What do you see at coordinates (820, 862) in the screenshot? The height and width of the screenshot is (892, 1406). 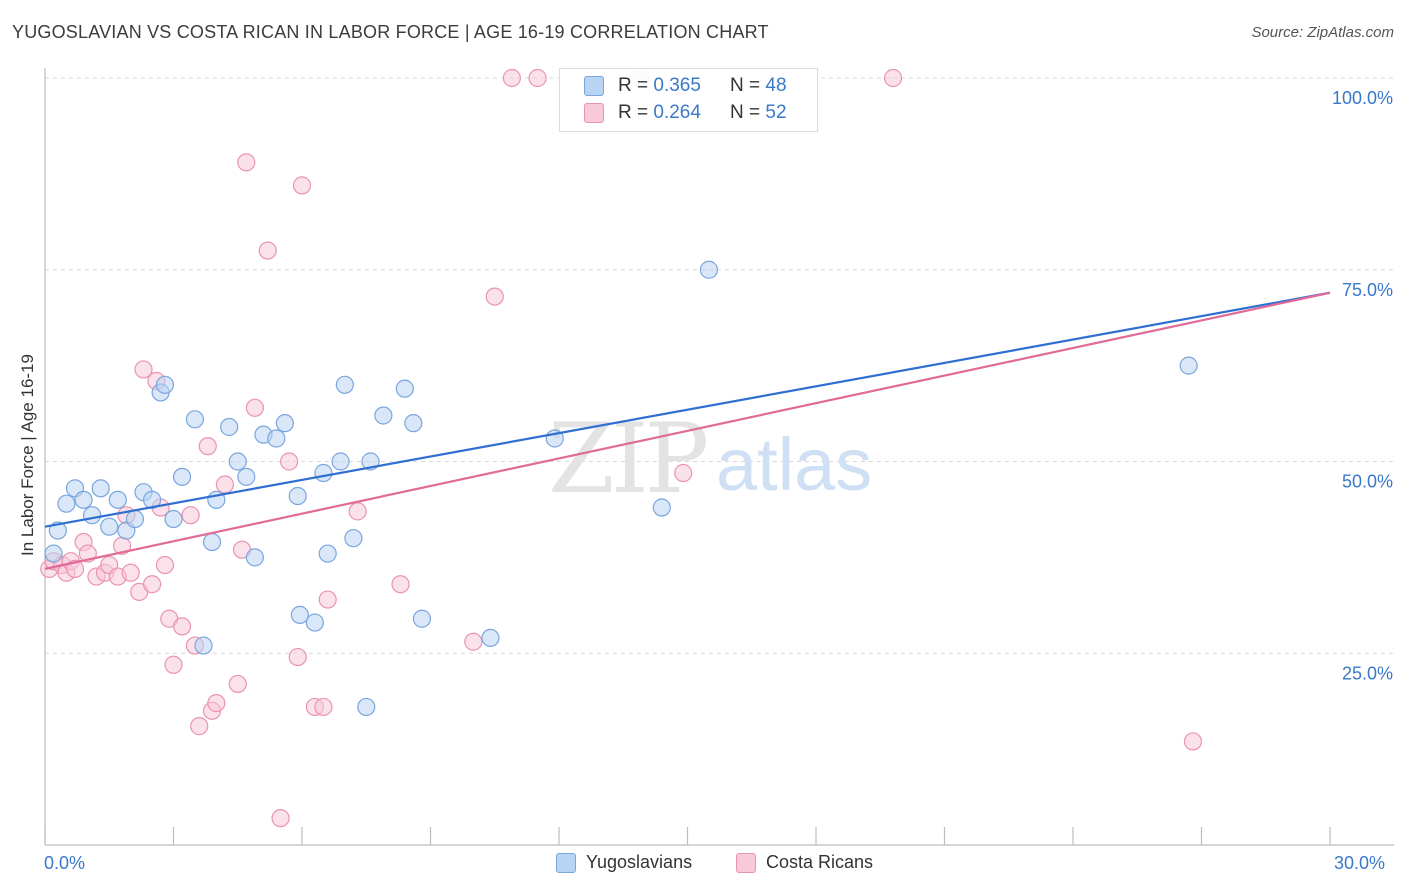 I see `legend-label-costa-ricans: Costa Ricans` at bounding box center [820, 862].